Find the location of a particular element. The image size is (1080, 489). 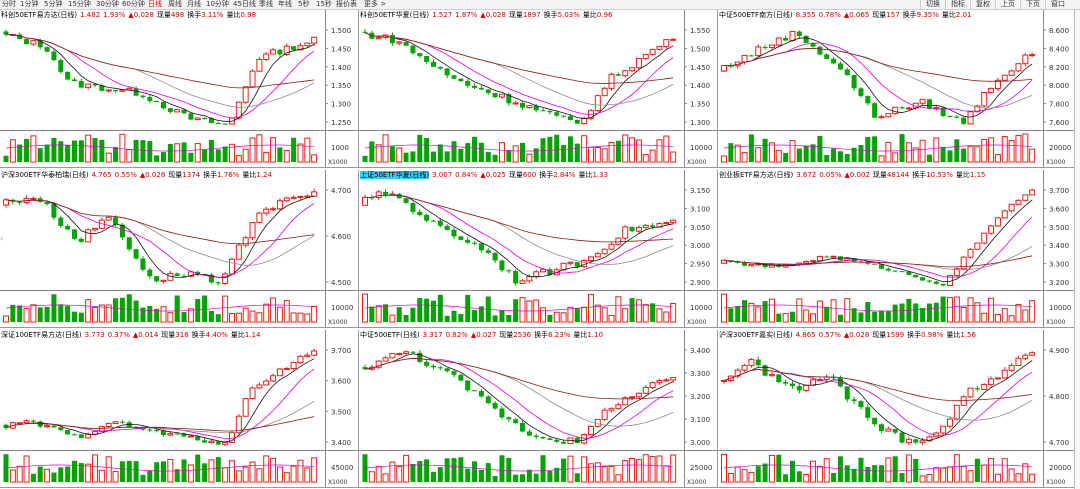

more-tab: 更多 > is located at coordinates (375, 4).